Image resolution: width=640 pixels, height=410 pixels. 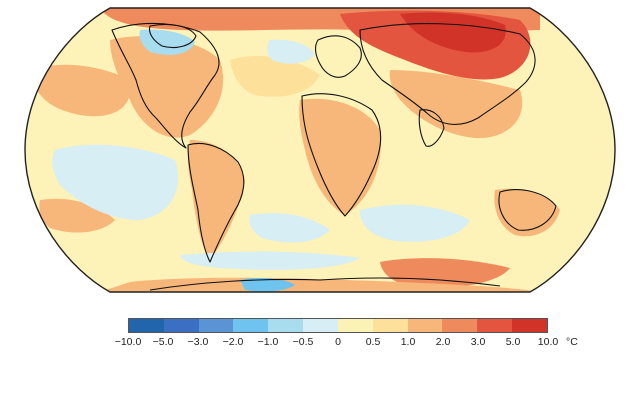 I want to click on coast-antarctica, so click(x=325, y=284).